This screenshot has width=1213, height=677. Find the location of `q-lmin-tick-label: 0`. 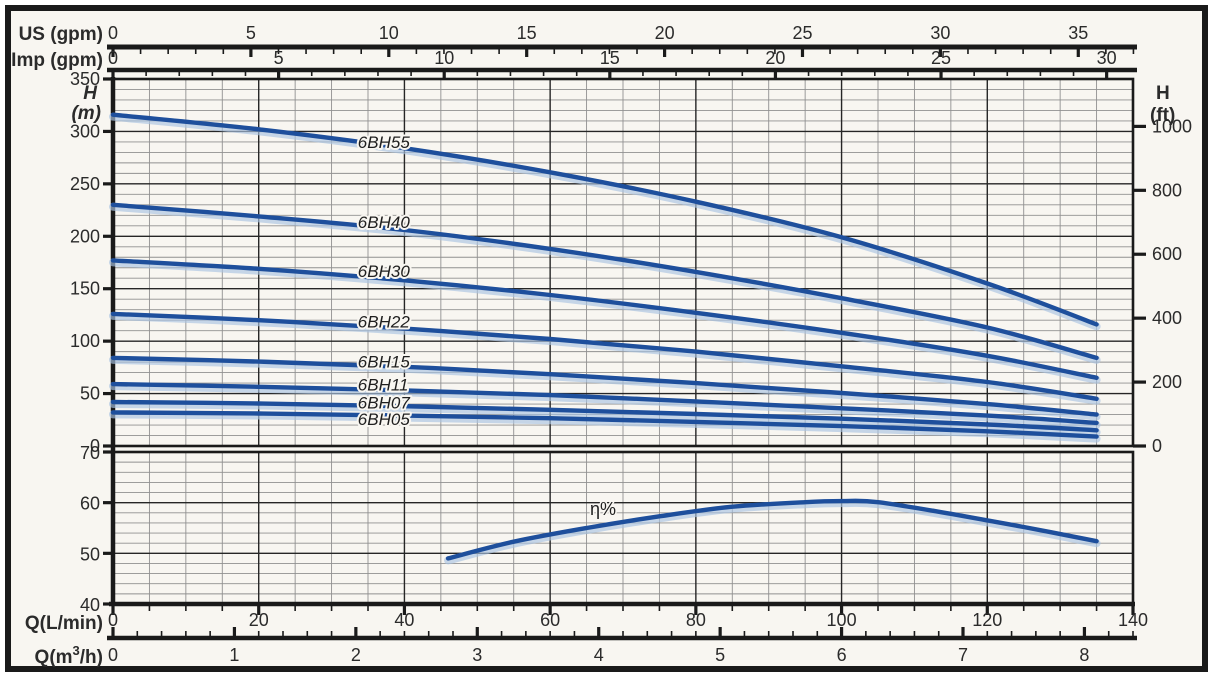

q-lmin-tick-label: 0 is located at coordinates (113, 620).